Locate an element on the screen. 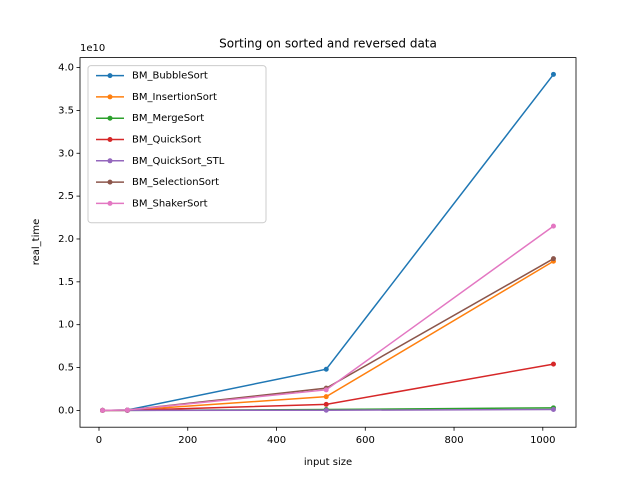 This screenshot has height=484, width=640. legend-label: BM_ShakerSort is located at coordinates (170, 203).